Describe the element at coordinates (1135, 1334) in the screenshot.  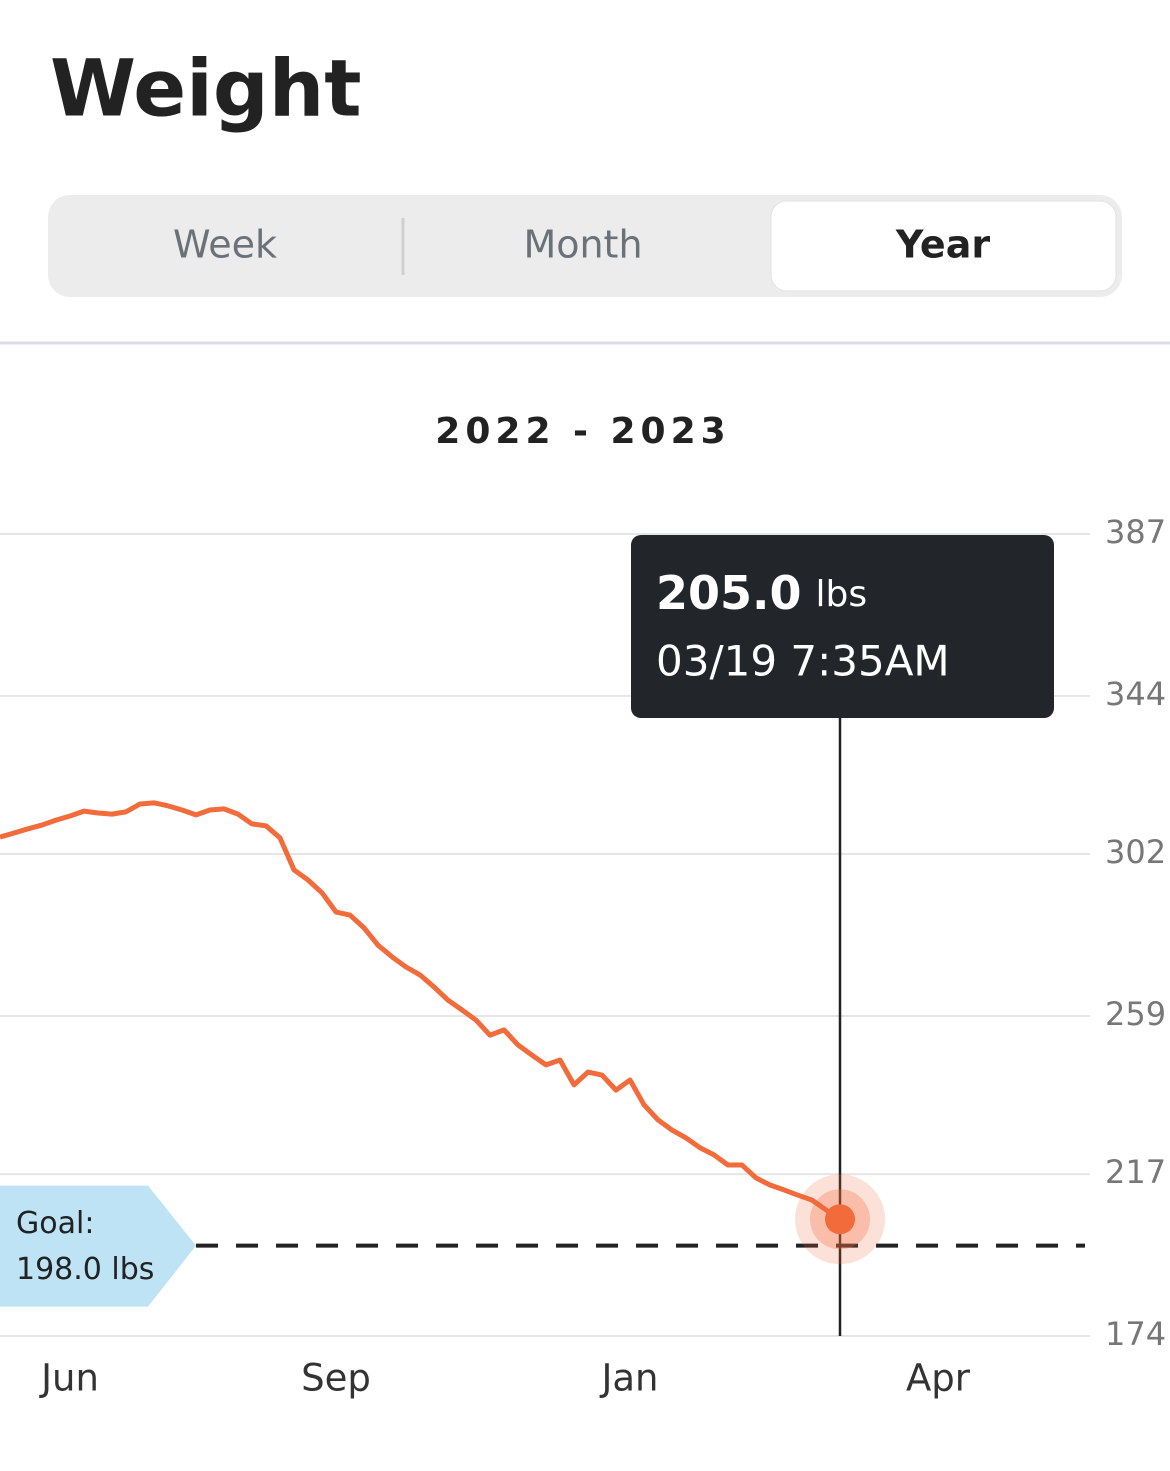
I see `y-tick-label: 174` at that location.